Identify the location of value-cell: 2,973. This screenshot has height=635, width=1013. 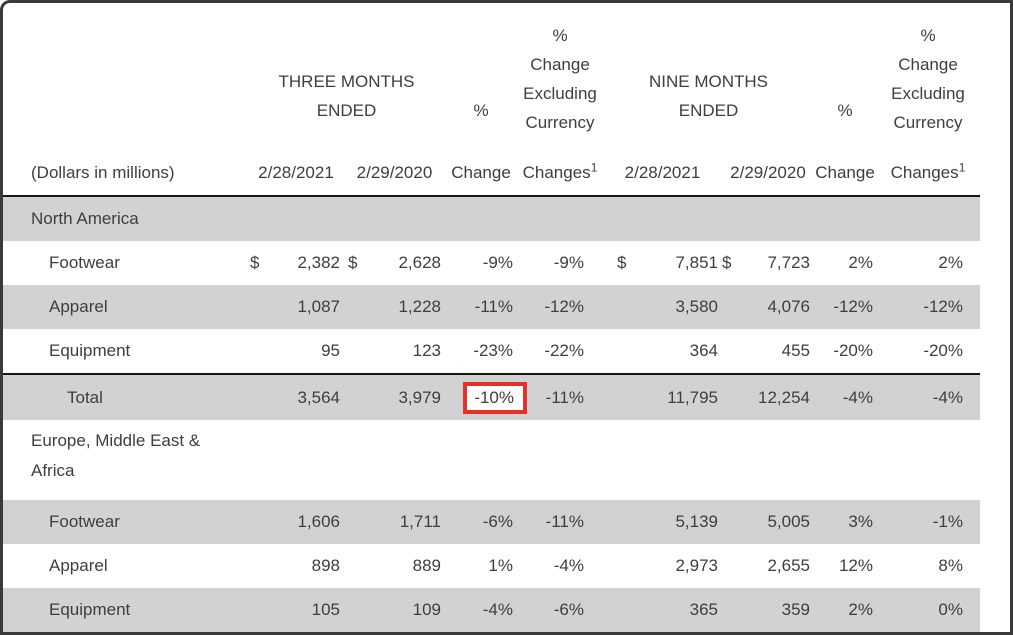
(696, 565).